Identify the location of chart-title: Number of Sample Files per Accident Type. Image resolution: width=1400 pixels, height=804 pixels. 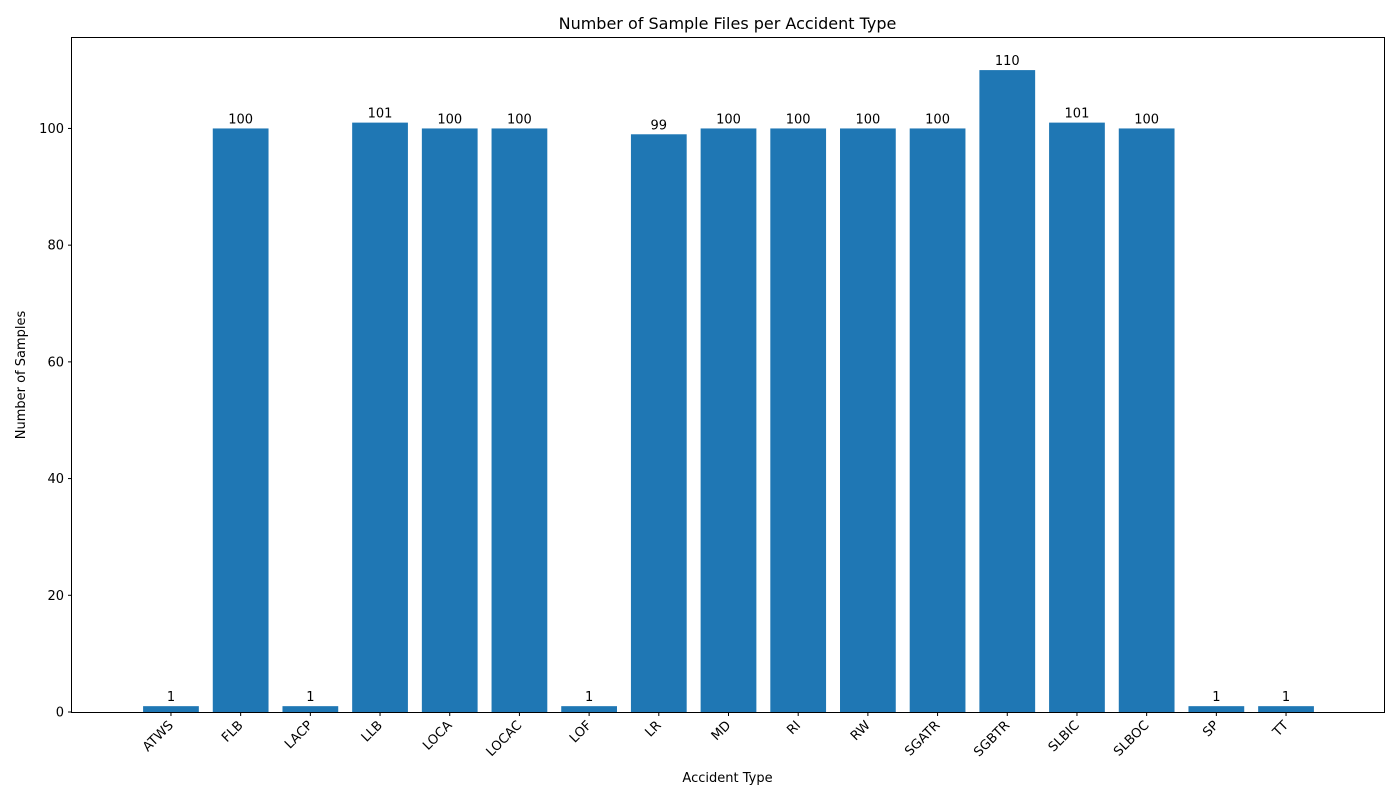
(728, 23).